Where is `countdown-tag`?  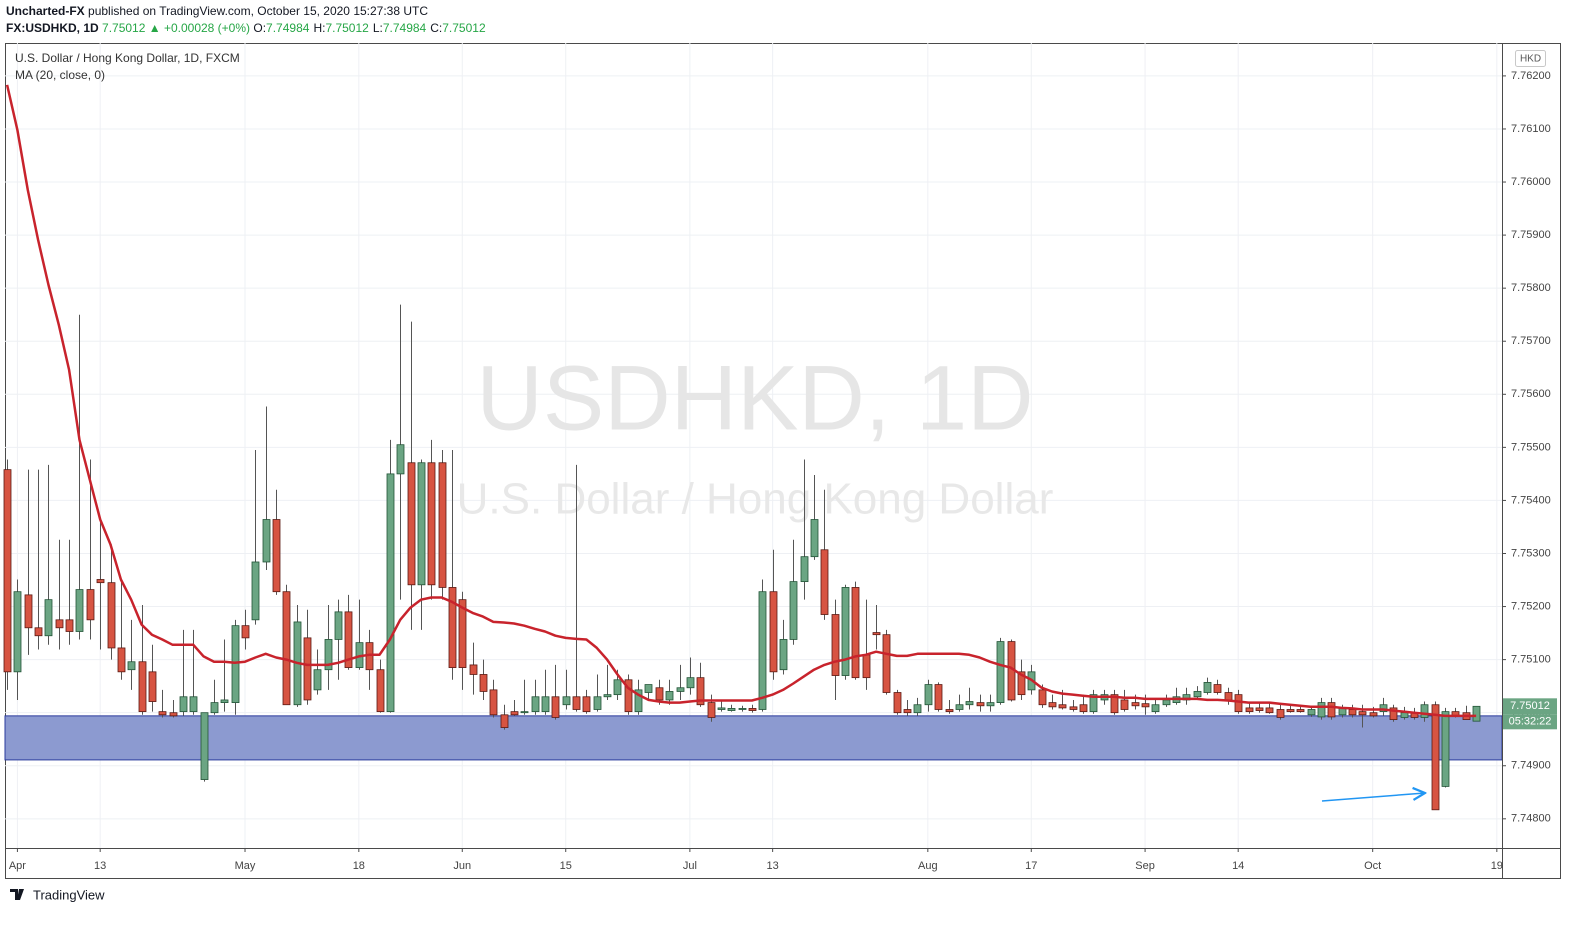 countdown-tag is located at coordinates (1530, 722).